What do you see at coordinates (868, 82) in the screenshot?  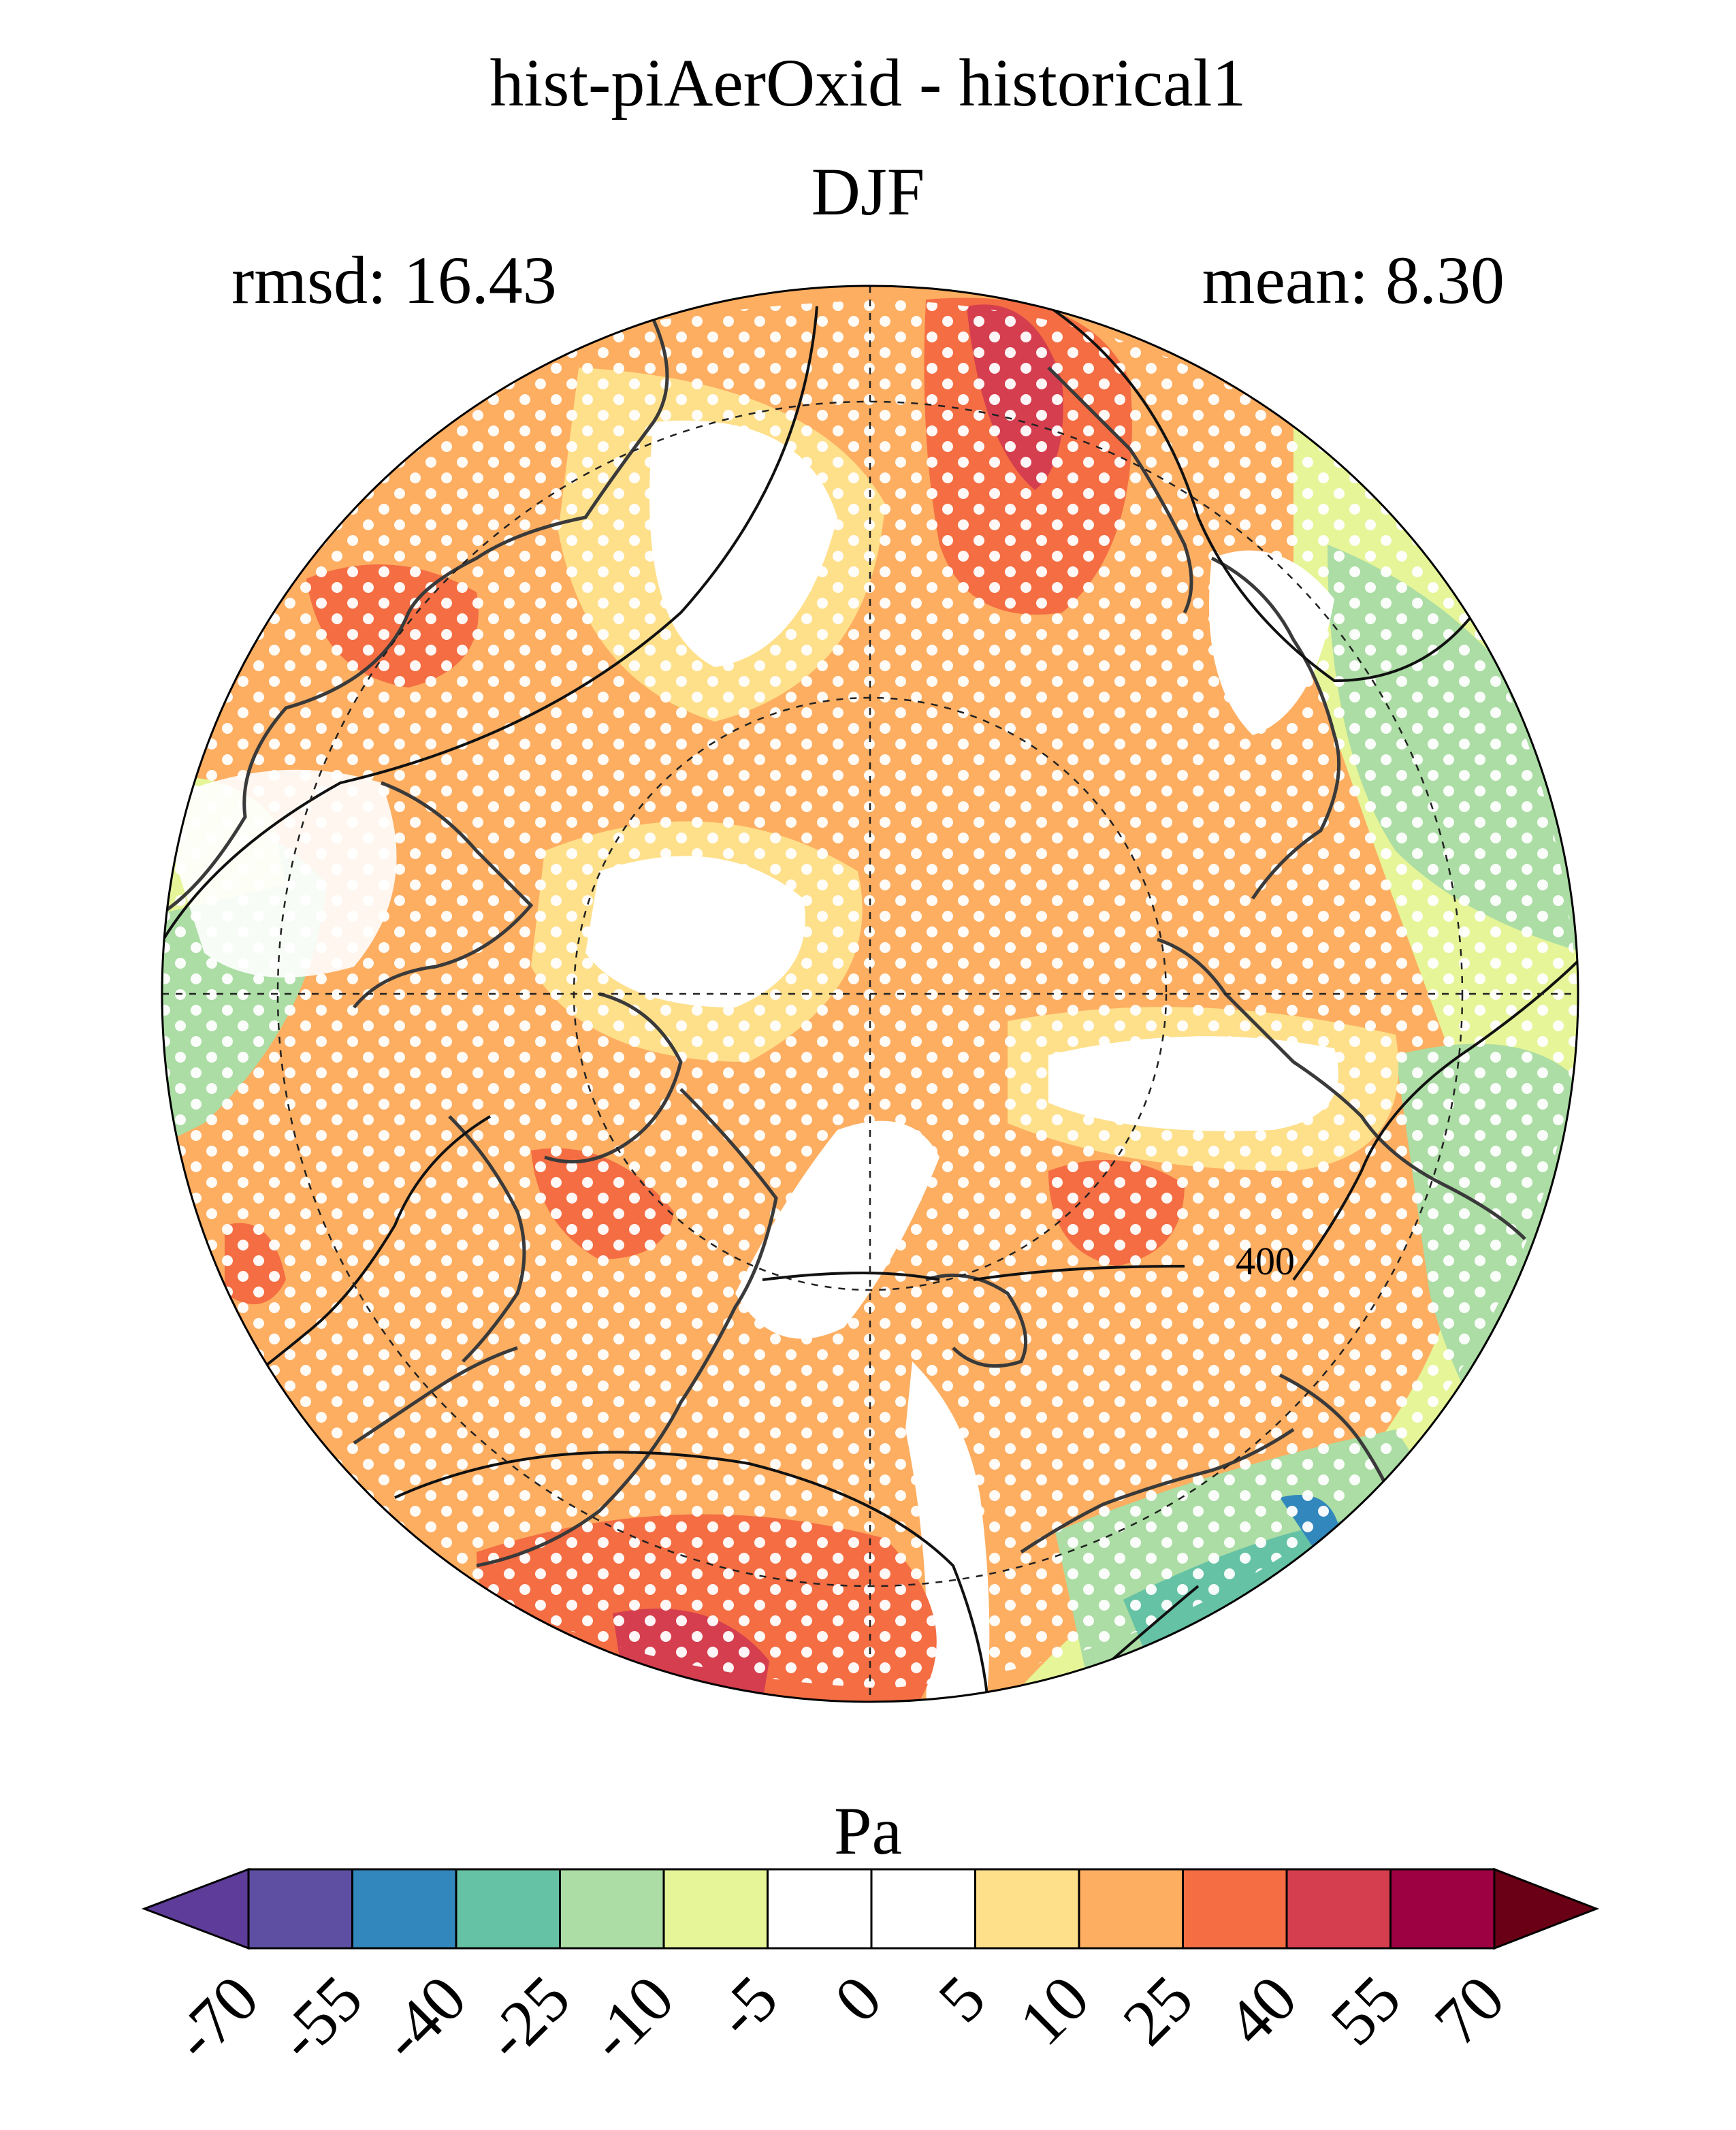 I see `map-title: hist-piAerOxid - historical1` at bounding box center [868, 82].